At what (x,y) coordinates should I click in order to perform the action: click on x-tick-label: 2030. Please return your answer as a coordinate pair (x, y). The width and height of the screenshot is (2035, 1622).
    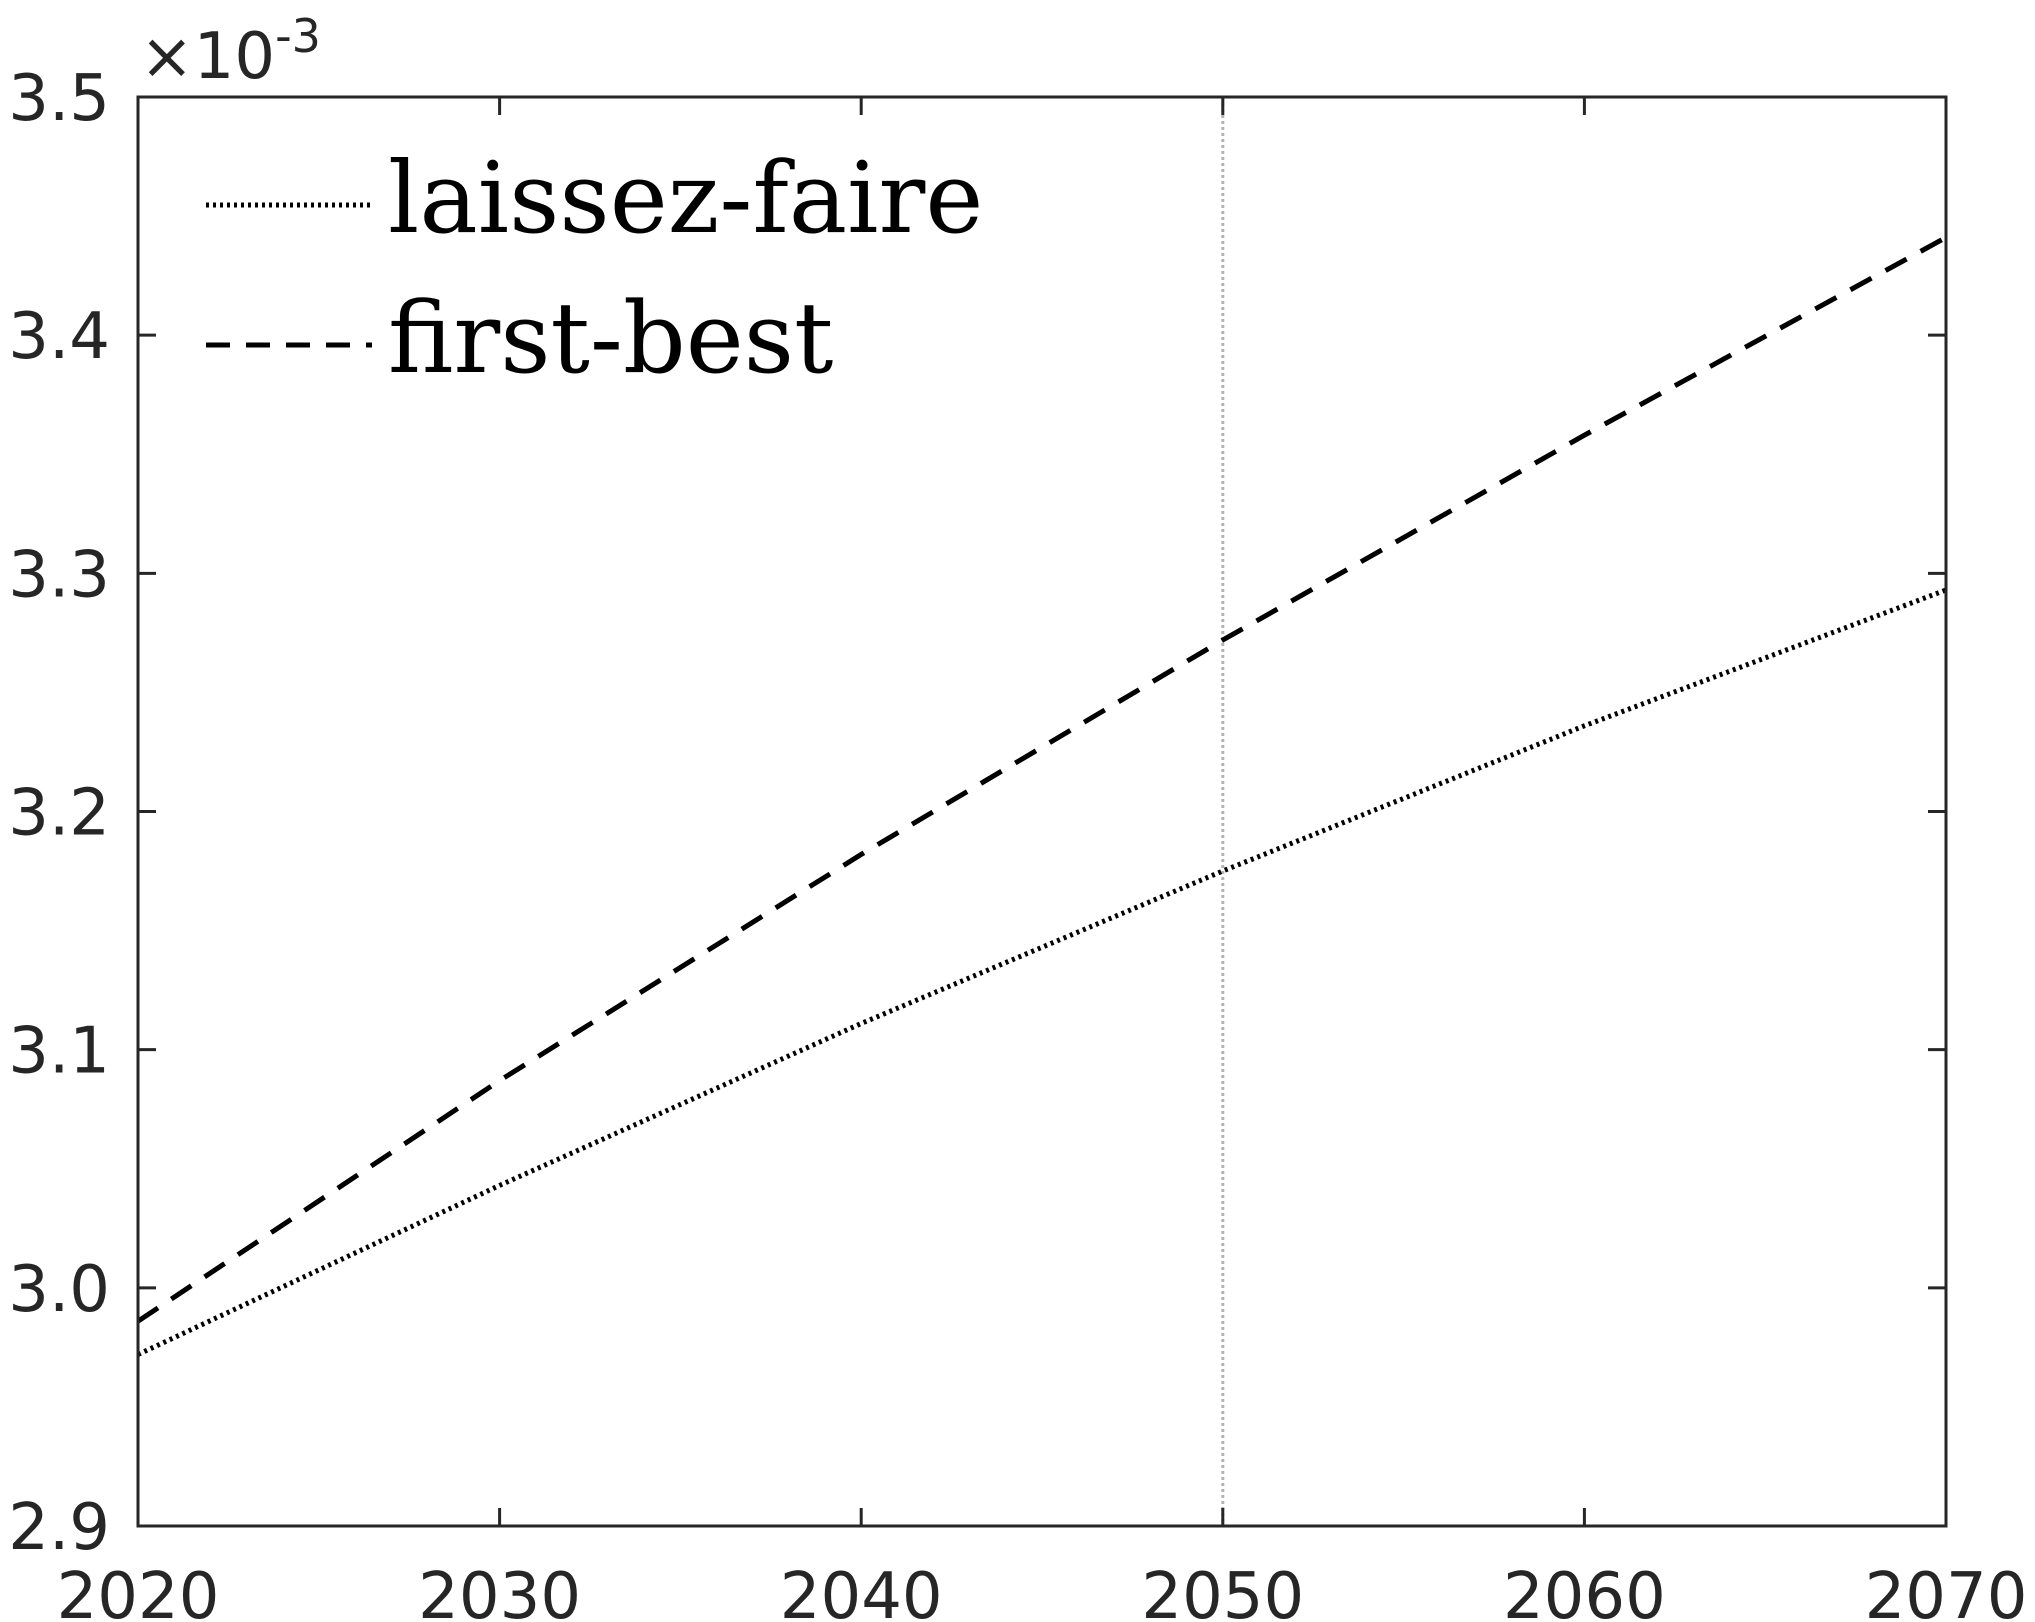
    Looking at the image, I should click on (499, 1591).